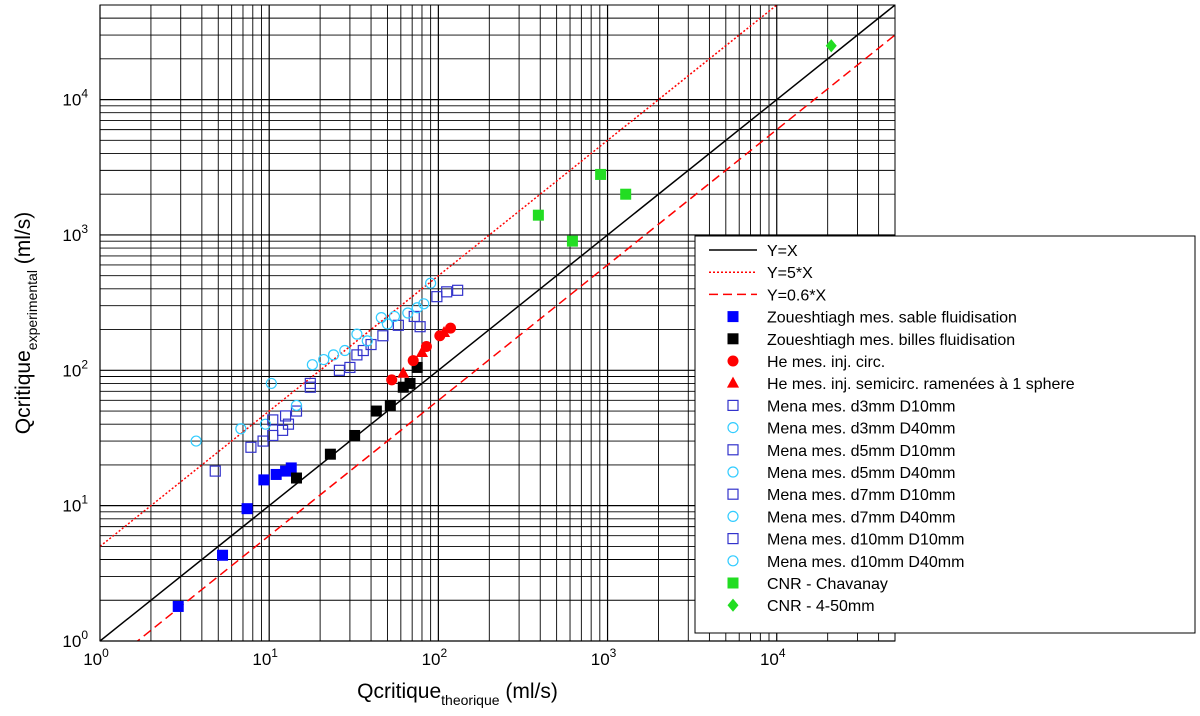 The width and height of the screenshot is (1200, 716). I want to click on y-axis-label-unit: (ml/s), so click(23, 241).